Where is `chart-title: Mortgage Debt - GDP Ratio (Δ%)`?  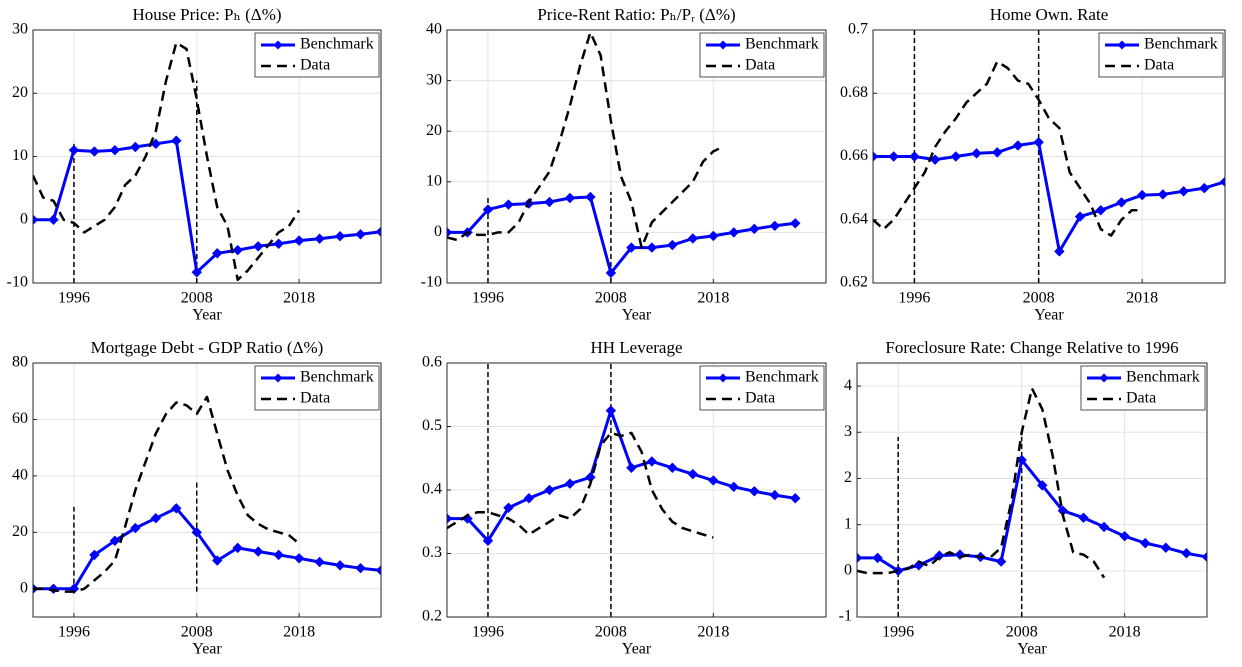
chart-title: Mortgage Debt - GDP Ratio (Δ%) is located at coordinates (207, 347).